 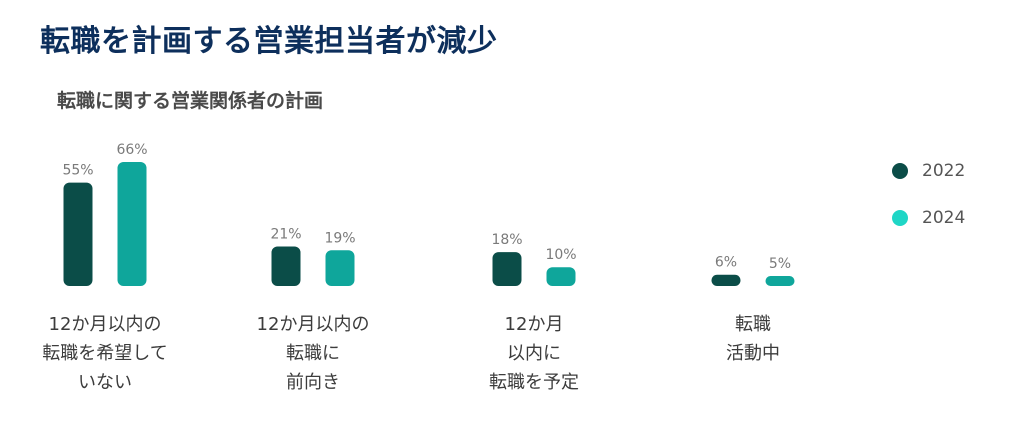 I want to click on category-label-planning: 12か月 以内に 転職を予定, so click(x=534, y=353).